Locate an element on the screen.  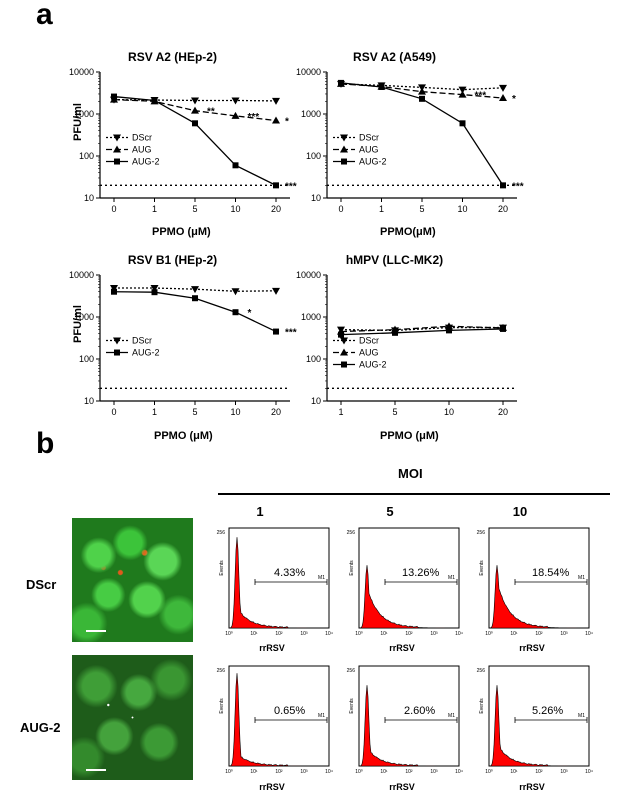
y-tick-label: 1000 is located at coordinates (84, 114).